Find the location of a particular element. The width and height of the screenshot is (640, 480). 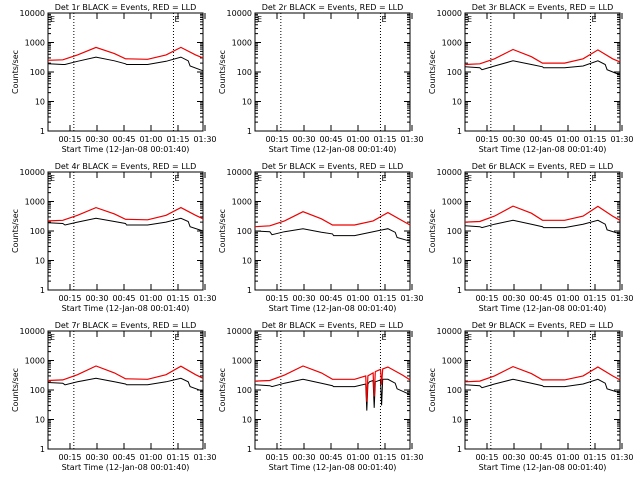

chart-title: Det 7r BLACK = Events, RED = LLD is located at coordinates (126, 325).